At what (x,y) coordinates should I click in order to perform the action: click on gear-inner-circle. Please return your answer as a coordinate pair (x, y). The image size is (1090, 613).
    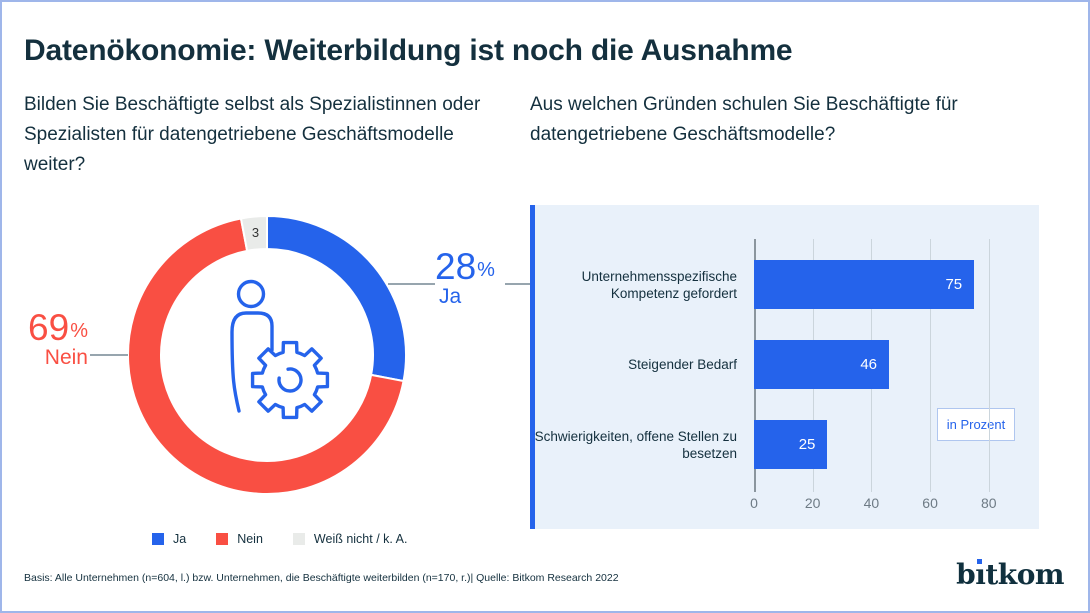
    Looking at the image, I should click on (290, 380).